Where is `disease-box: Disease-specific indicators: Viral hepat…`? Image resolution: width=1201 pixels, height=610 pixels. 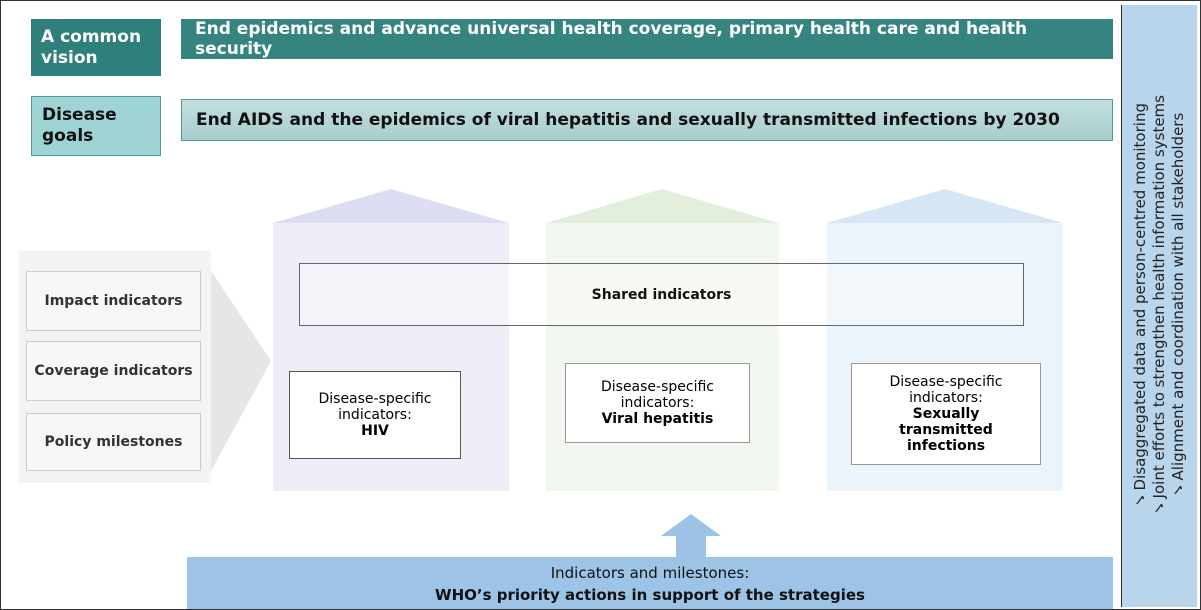
disease-box: Disease-specific indicators: Viral hepat… is located at coordinates (657, 403).